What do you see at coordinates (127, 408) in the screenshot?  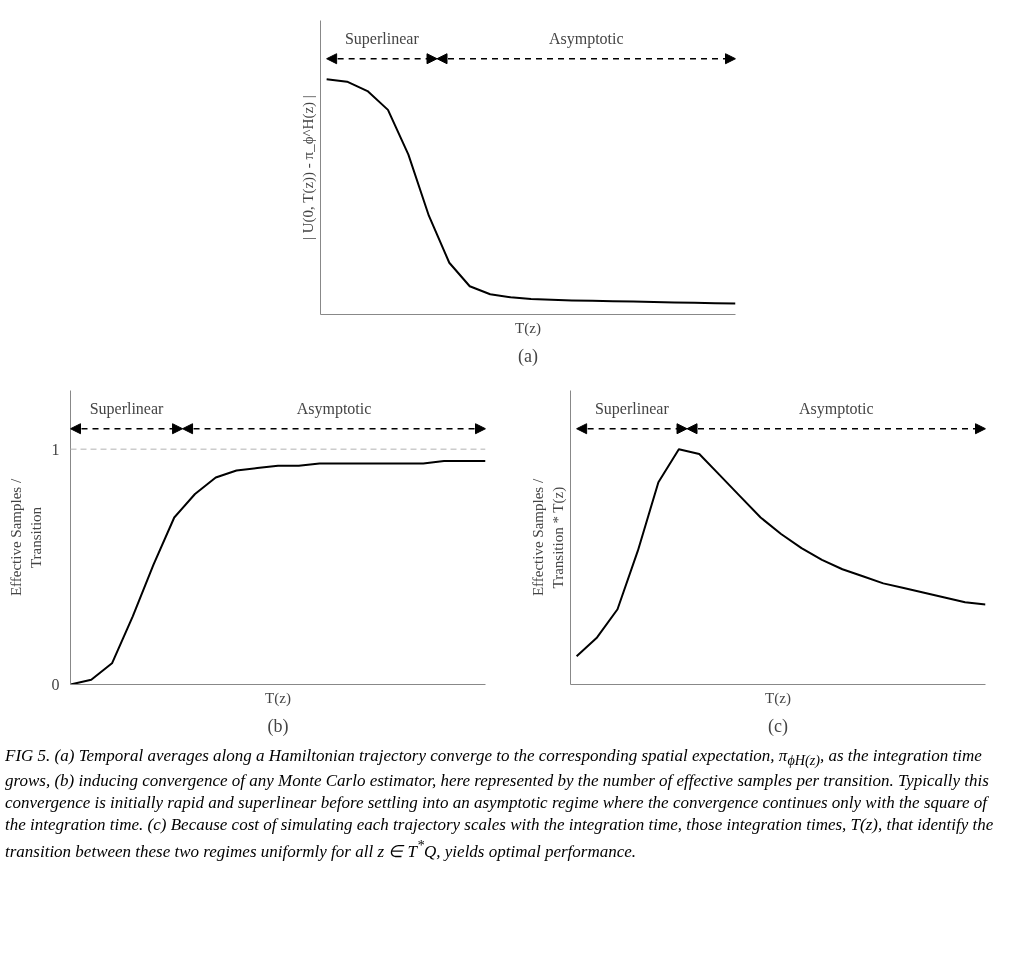 I see `annotation: Superlinear` at bounding box center [127, 408].